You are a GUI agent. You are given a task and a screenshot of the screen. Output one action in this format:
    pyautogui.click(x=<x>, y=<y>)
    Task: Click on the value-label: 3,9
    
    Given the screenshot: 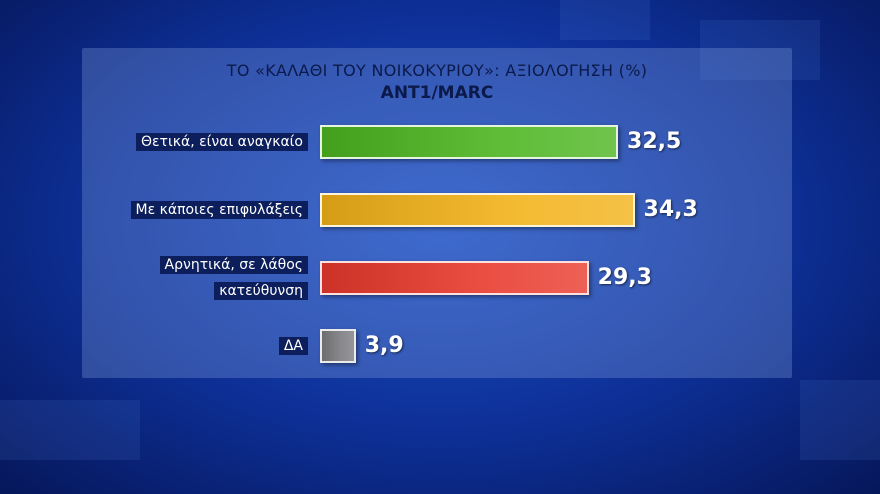 What is the action you would take?
    pyautogui.click(x=384, y=345)
    